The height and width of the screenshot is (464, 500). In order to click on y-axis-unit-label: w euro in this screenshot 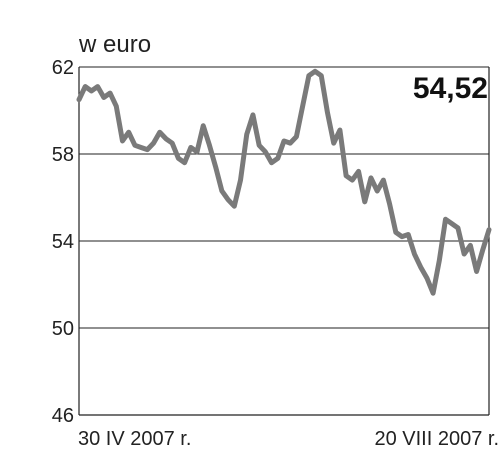, I will do `click(114, 44)`.